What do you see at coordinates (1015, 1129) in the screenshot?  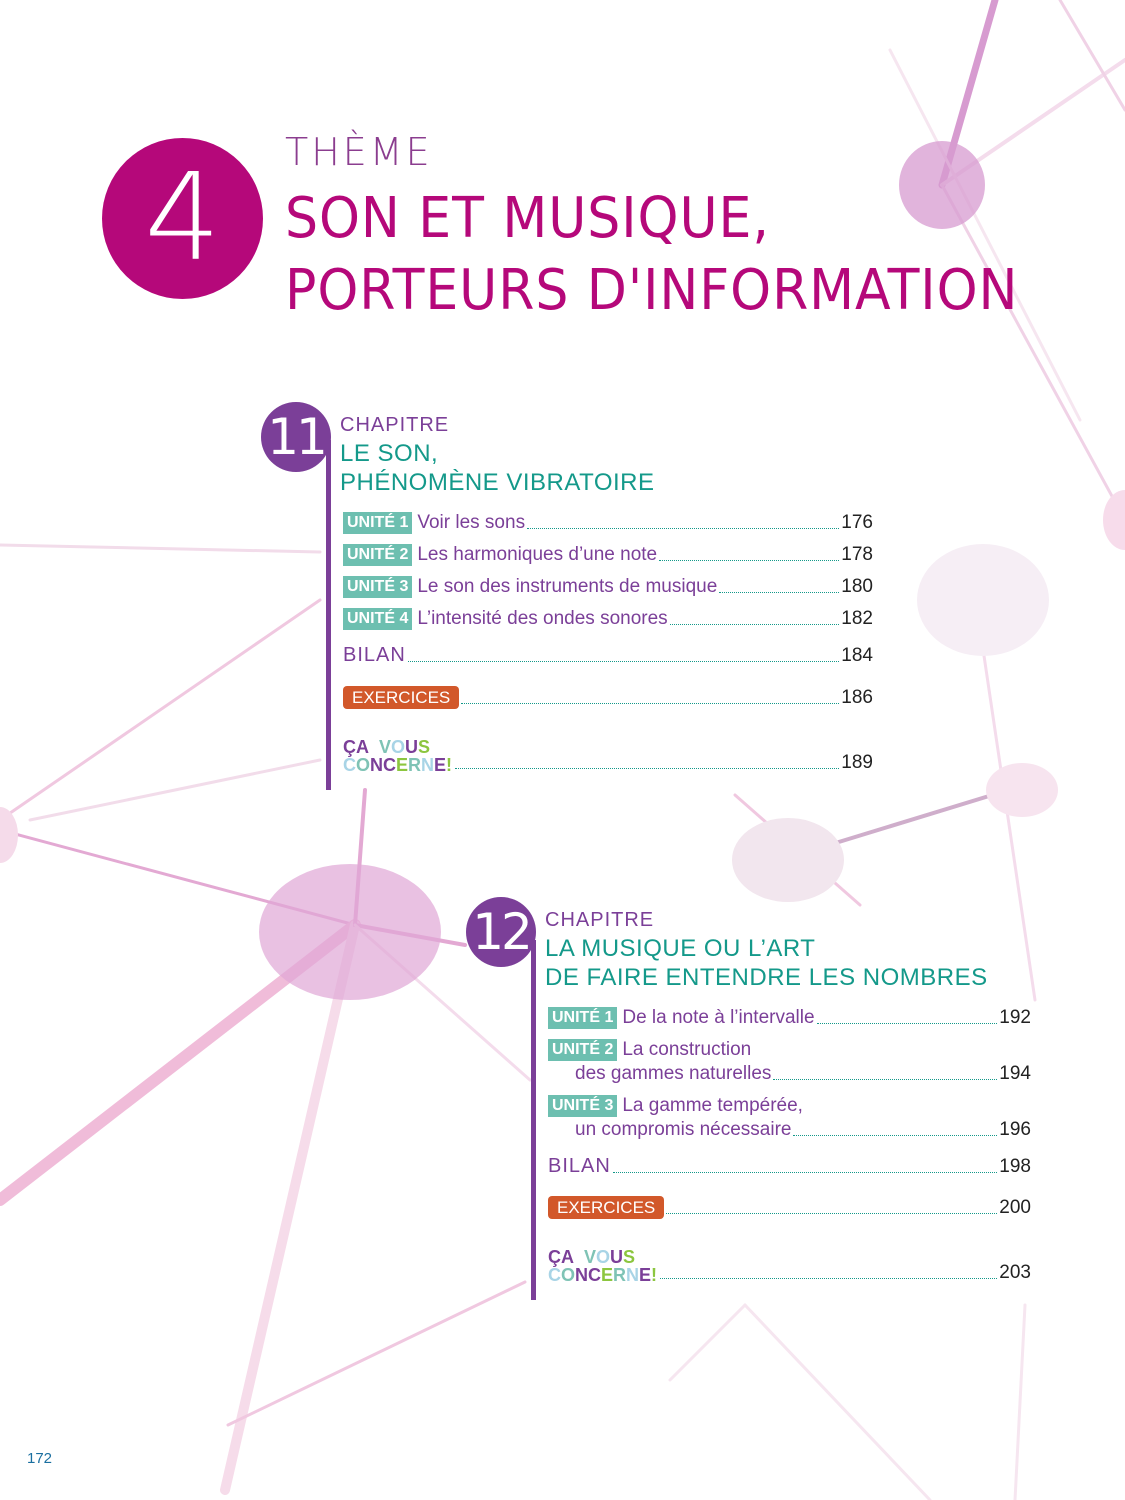 I see `page-number: 196` at bounding box center [1015, 1129].